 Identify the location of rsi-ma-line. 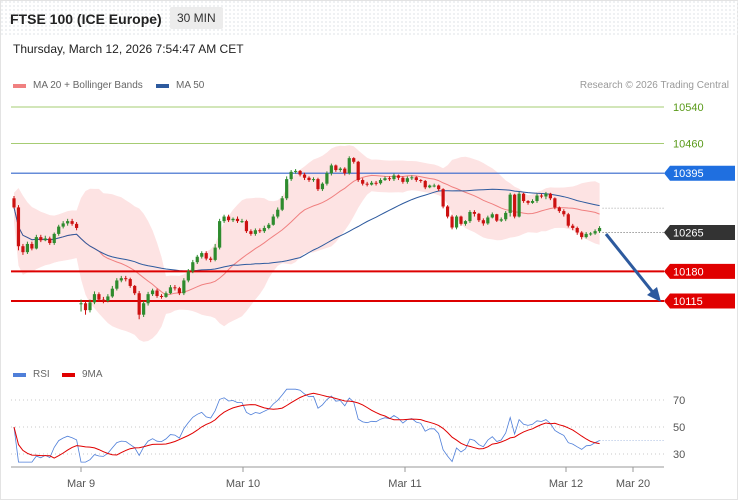
(306, 425).